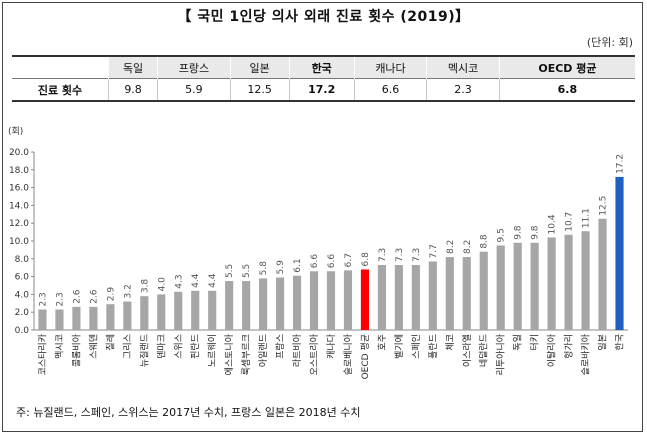 This screenshot has width=647, height=436. I want to click on y-tick-label: 0.0, so click(22, 331).